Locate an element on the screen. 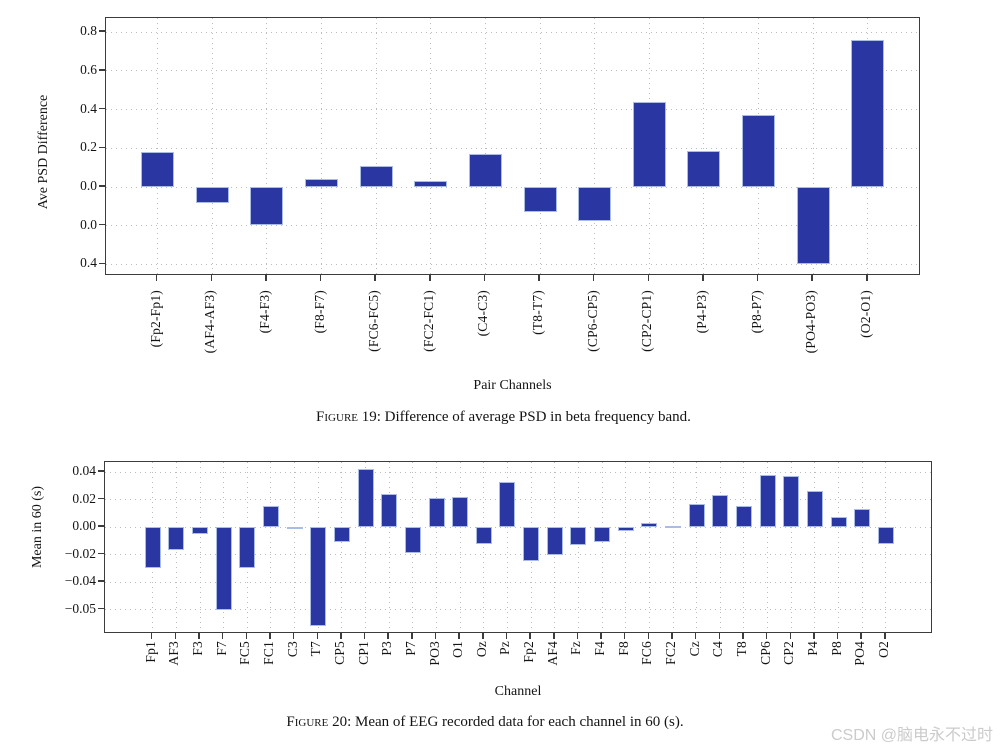  x-tick-label: FC2 is located at coordinates (670, 653).